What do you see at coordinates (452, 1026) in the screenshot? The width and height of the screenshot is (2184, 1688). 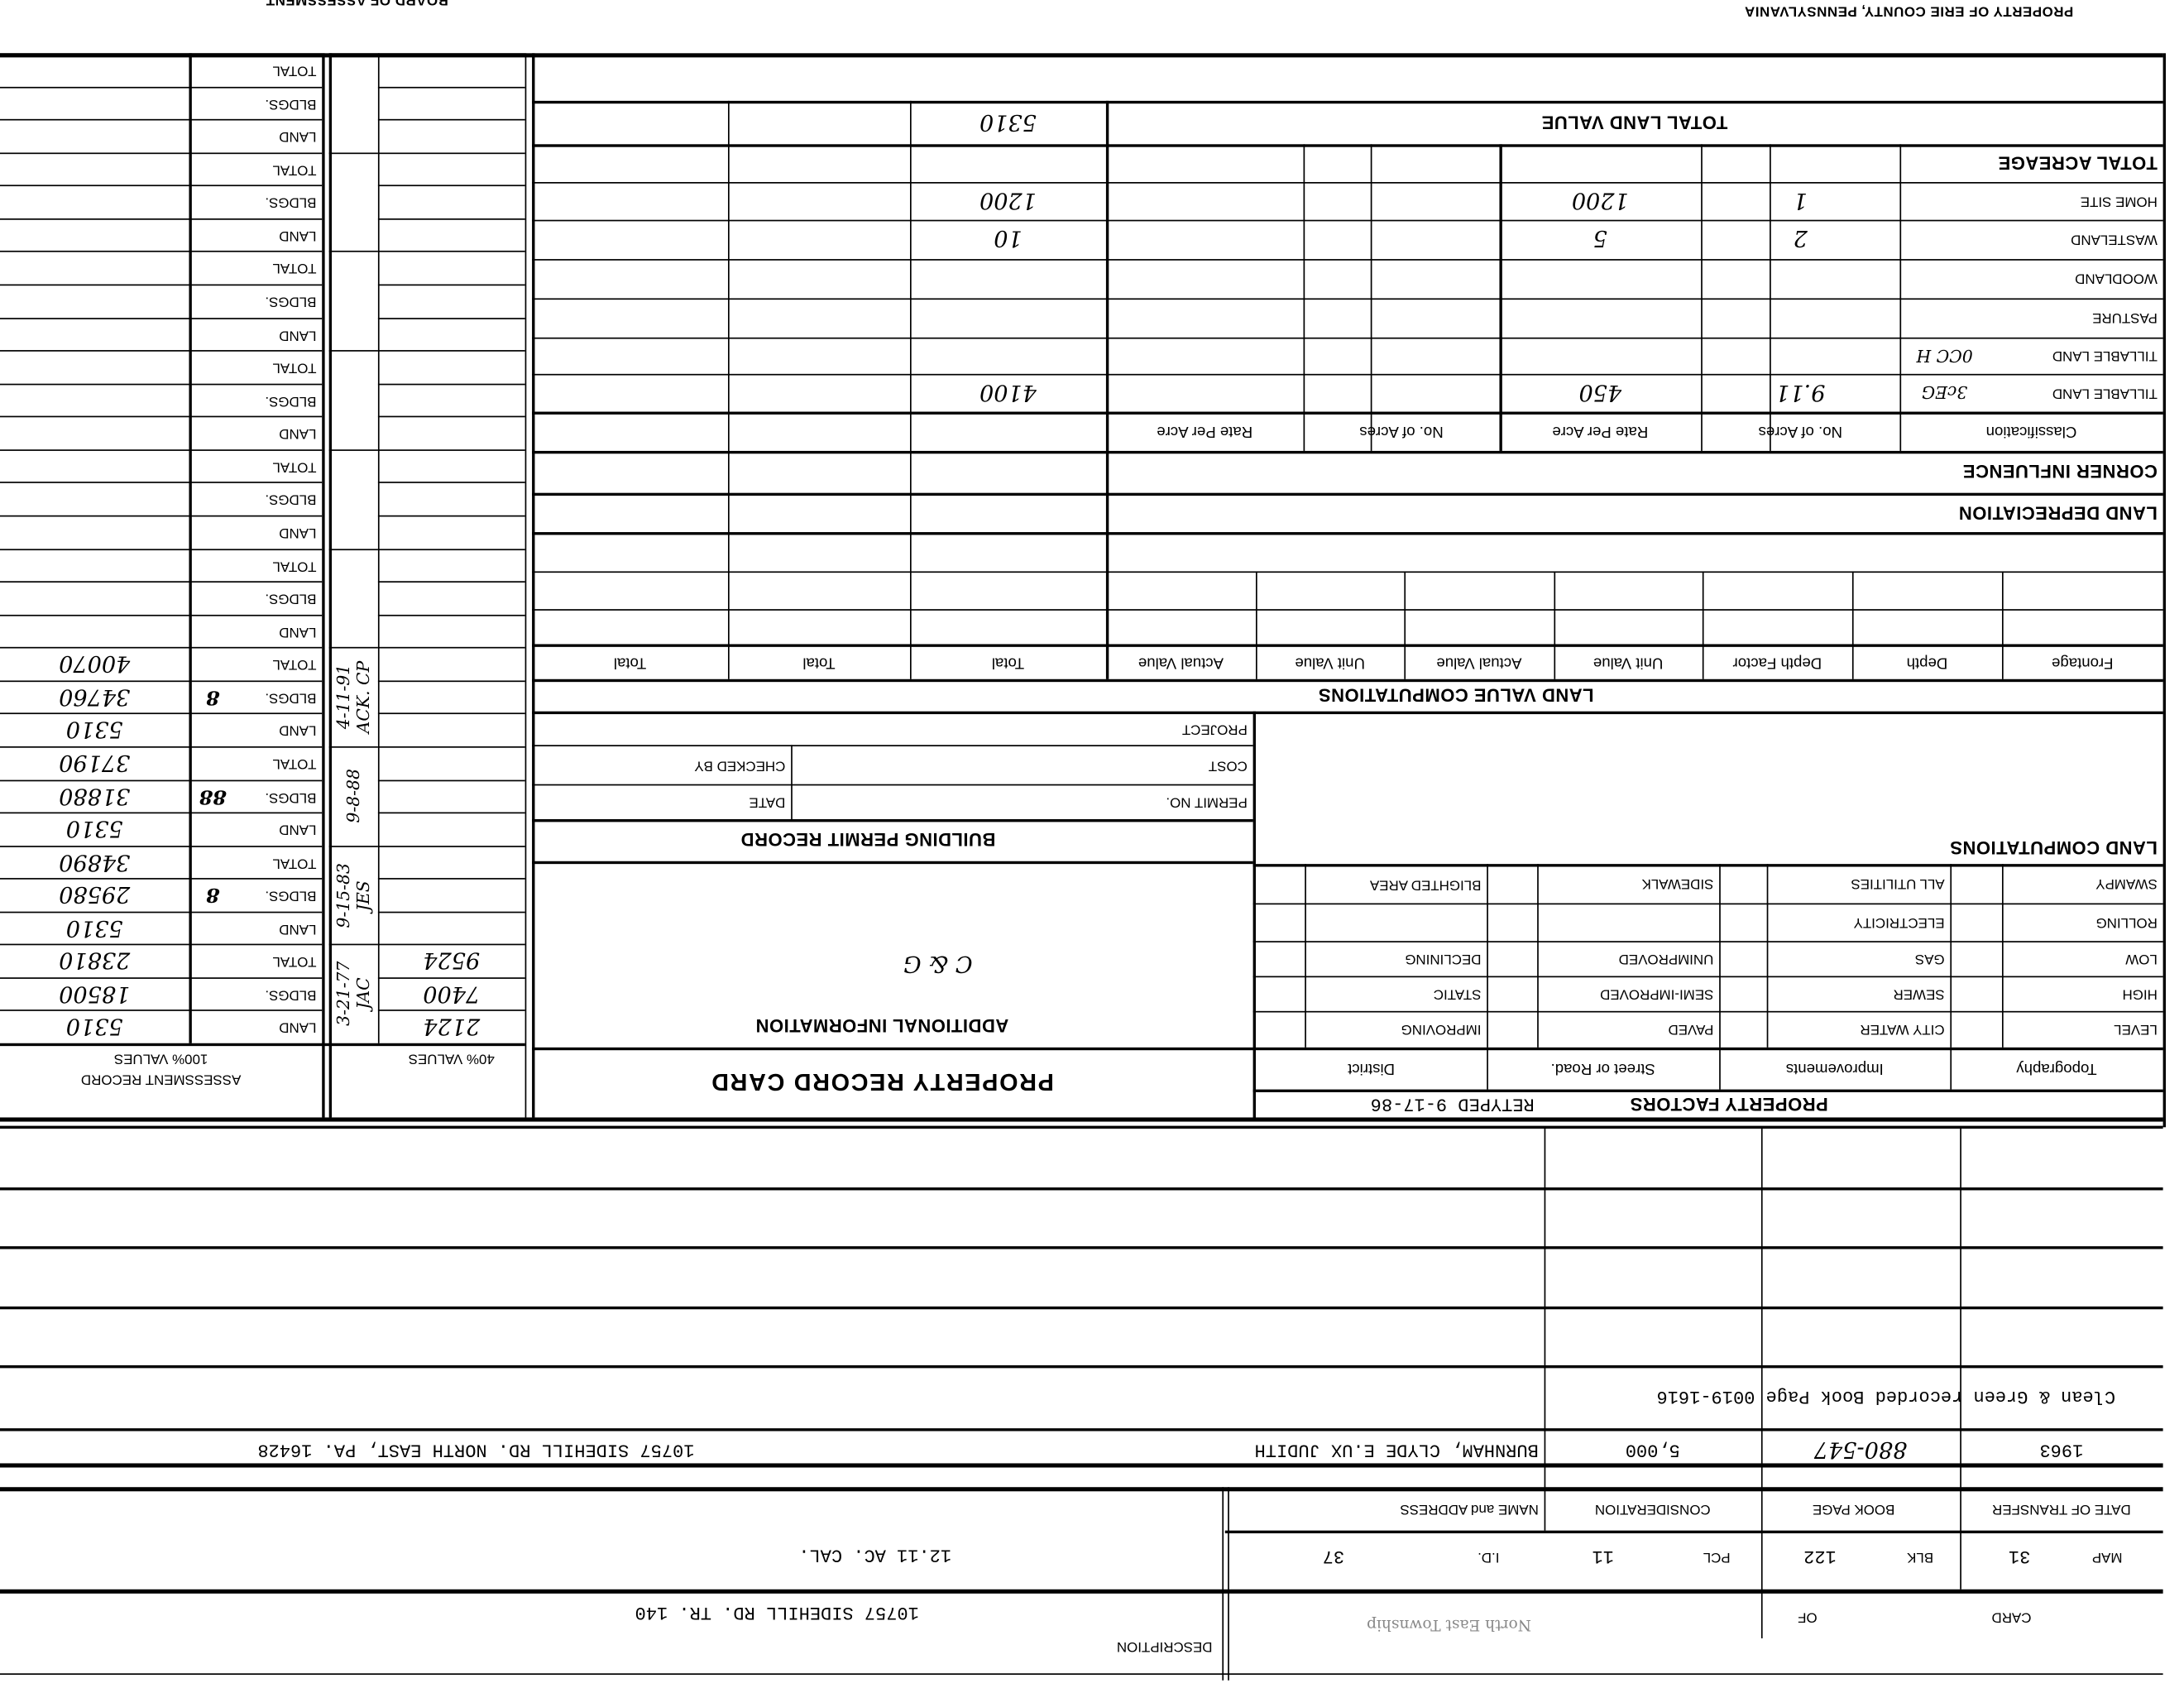 I see `assessment-40-value-land: 2124` at bounding box center [452, 1026].